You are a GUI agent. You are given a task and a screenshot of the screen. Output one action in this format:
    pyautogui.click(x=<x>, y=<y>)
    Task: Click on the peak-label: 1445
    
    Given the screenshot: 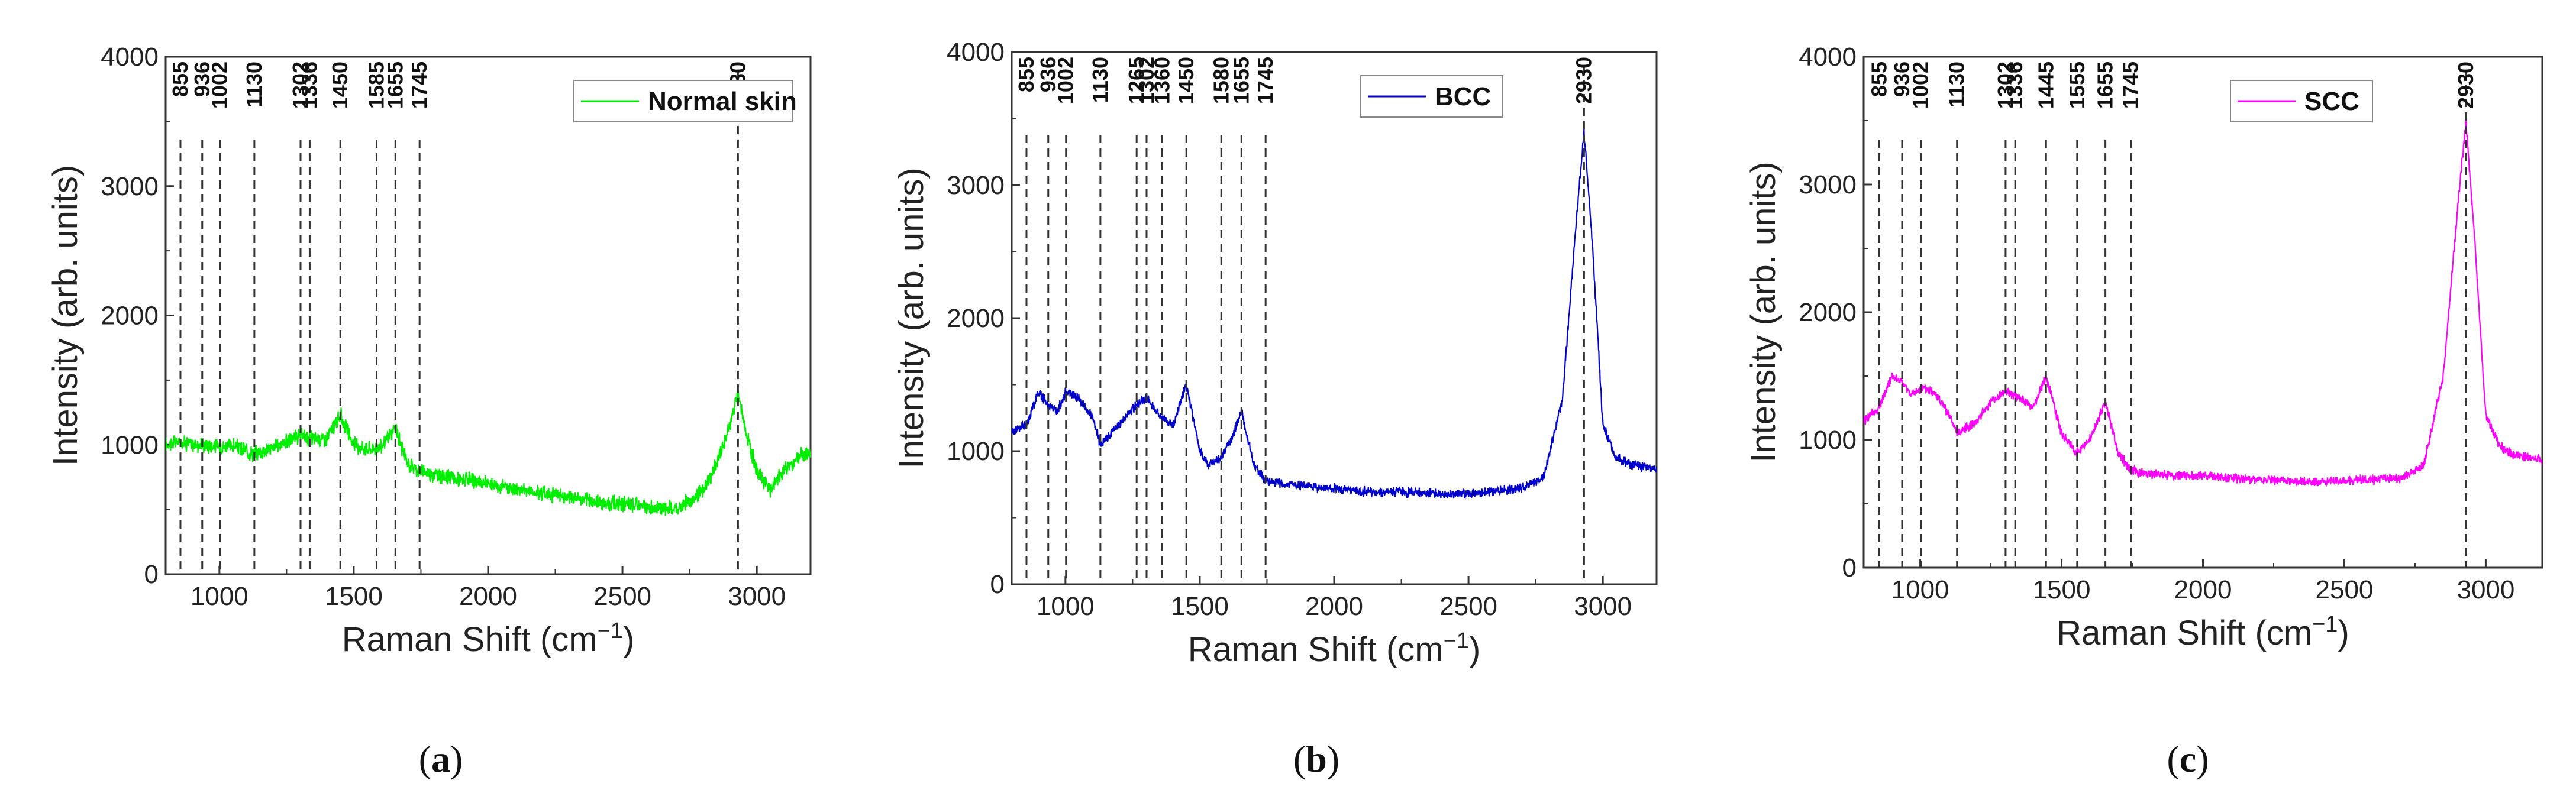 What is the action you would take?
    pyautogui.click(x=2045, y=85)
    